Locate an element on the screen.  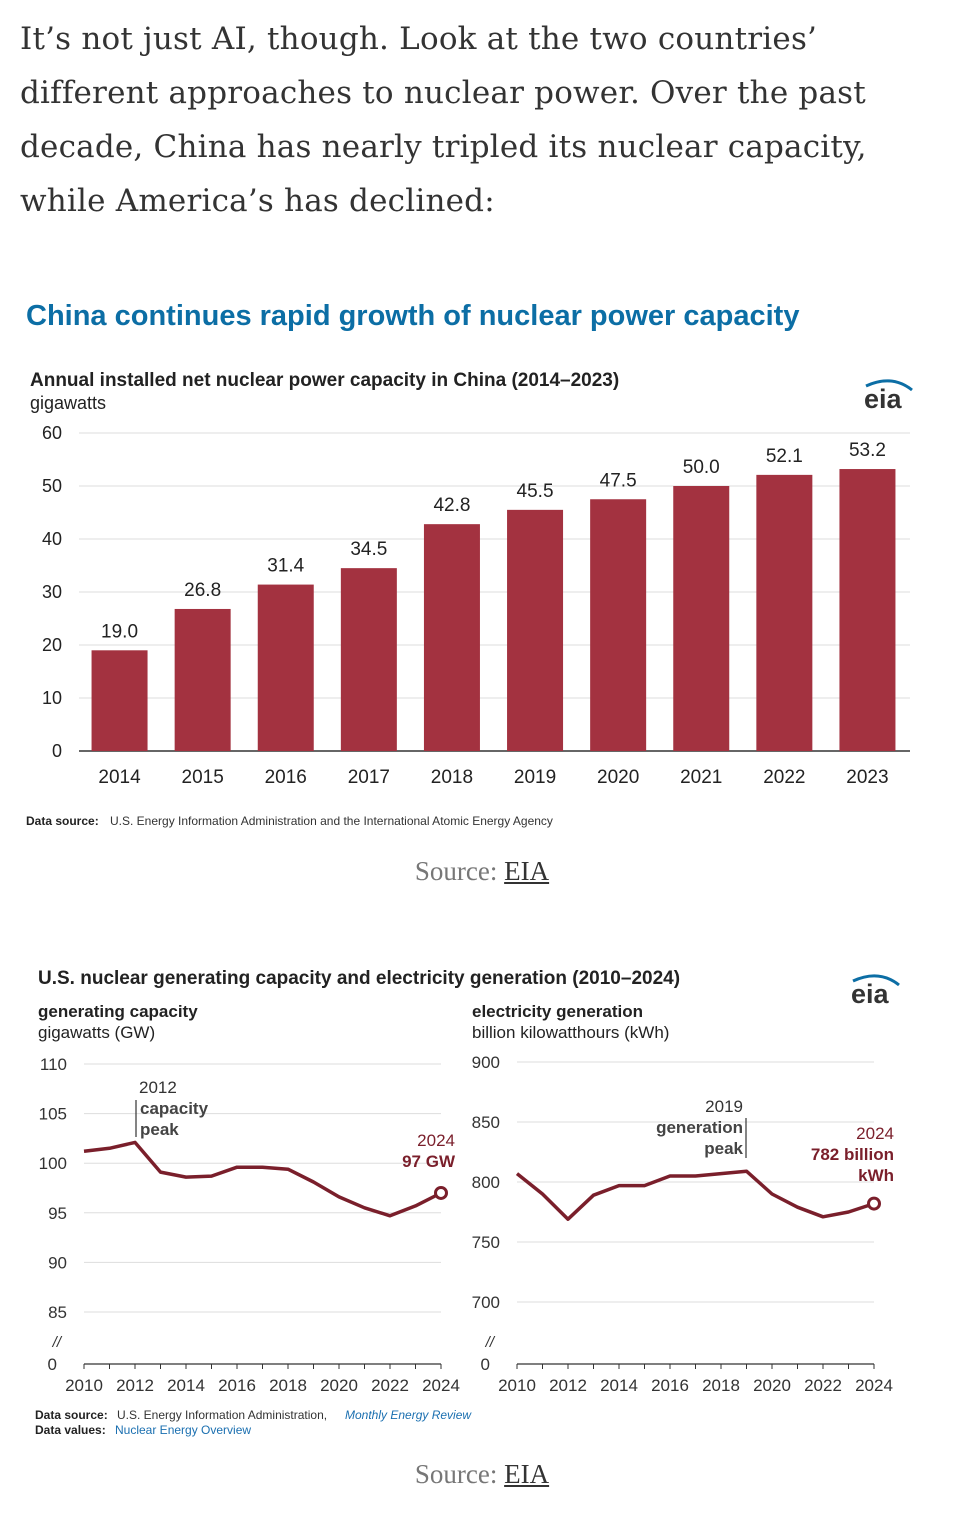
left-panel-label: generating capacity is located at coordinates (118, 1011).